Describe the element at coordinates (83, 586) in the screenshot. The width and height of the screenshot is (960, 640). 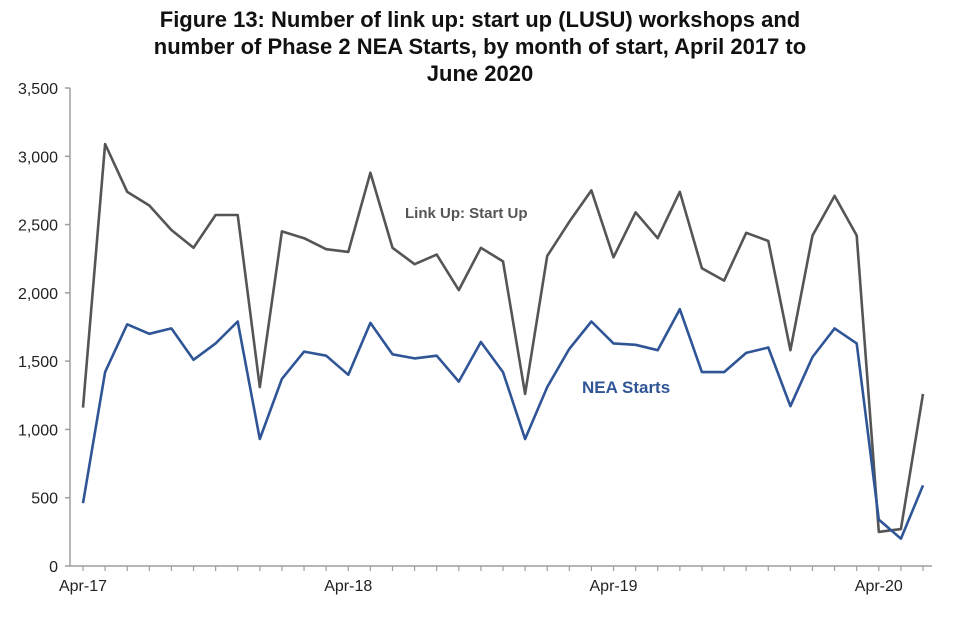
I see `x-tick-label: Apr-17` at that location.